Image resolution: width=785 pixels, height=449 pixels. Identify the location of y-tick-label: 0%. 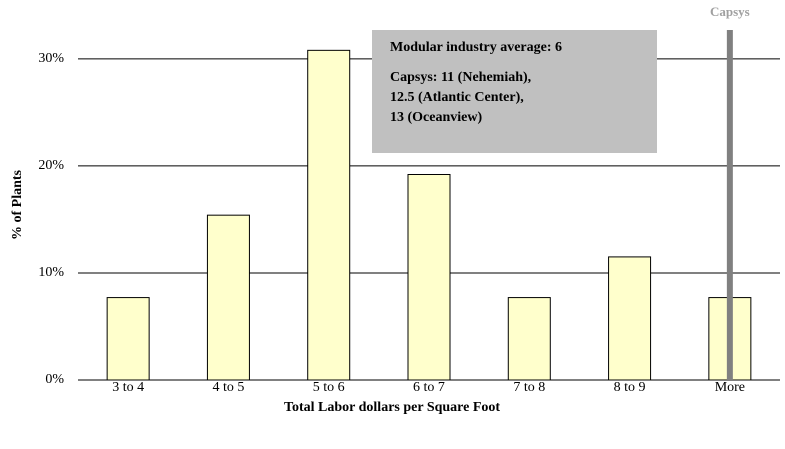
(54, 379).